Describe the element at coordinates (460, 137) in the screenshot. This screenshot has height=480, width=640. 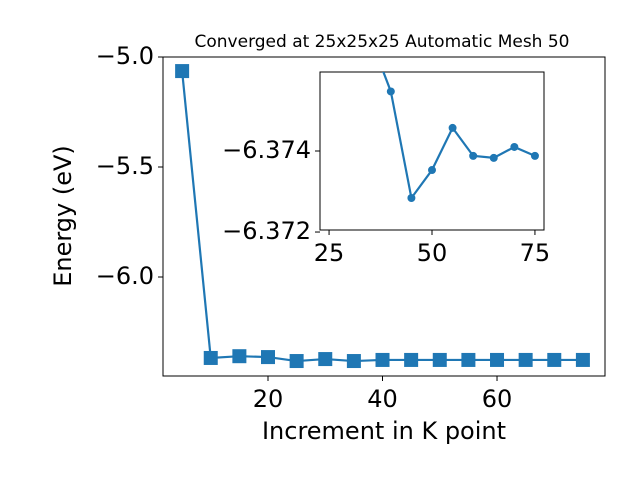
I see `series-group` at that location.